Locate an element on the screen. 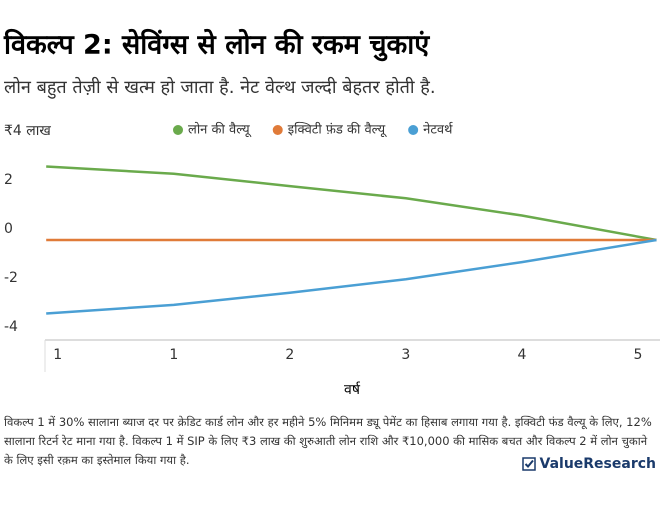 This screenshot has height=520, width=660. y-tick-label: -4 is located at coordinates (11, 327).